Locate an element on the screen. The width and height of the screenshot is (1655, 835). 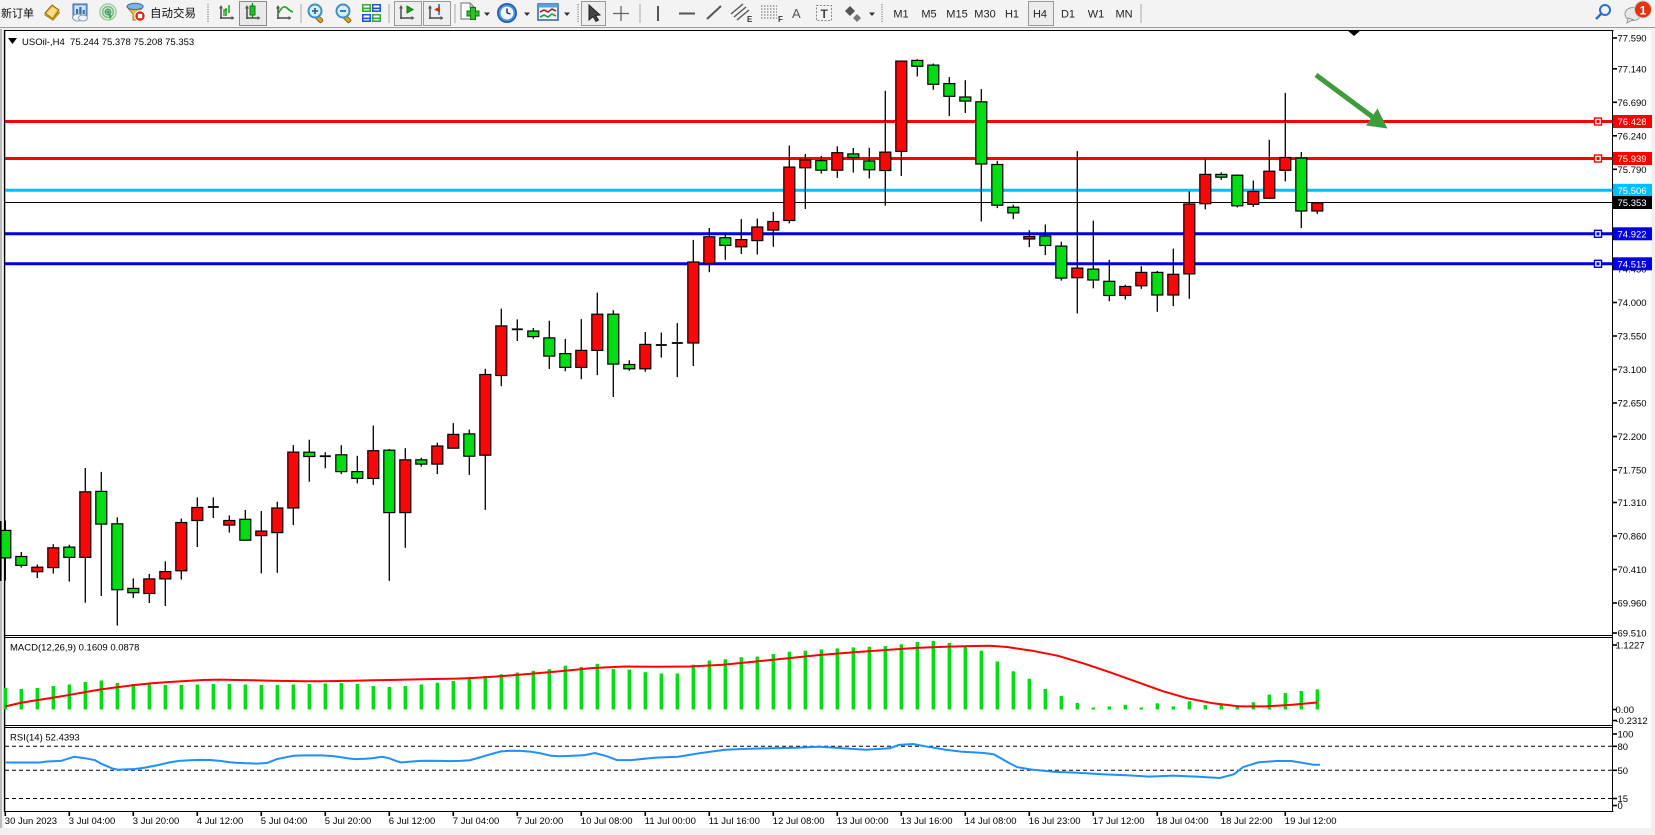
svg-text: H4 is located at coordinates (1040, 15).